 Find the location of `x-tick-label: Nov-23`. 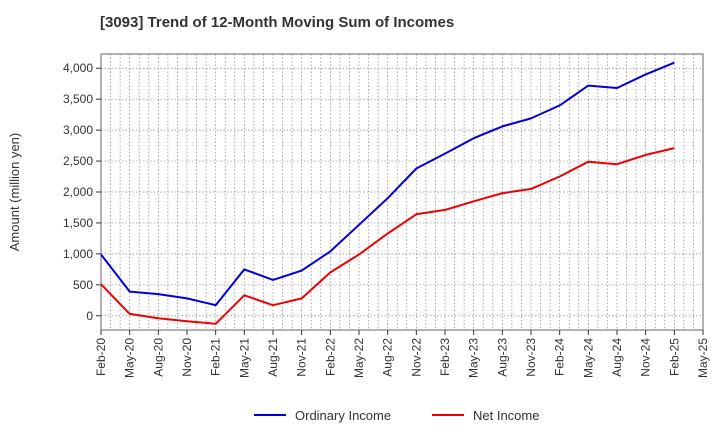

x-tick-label: Nov-23 is located at coordinates (531, 357).